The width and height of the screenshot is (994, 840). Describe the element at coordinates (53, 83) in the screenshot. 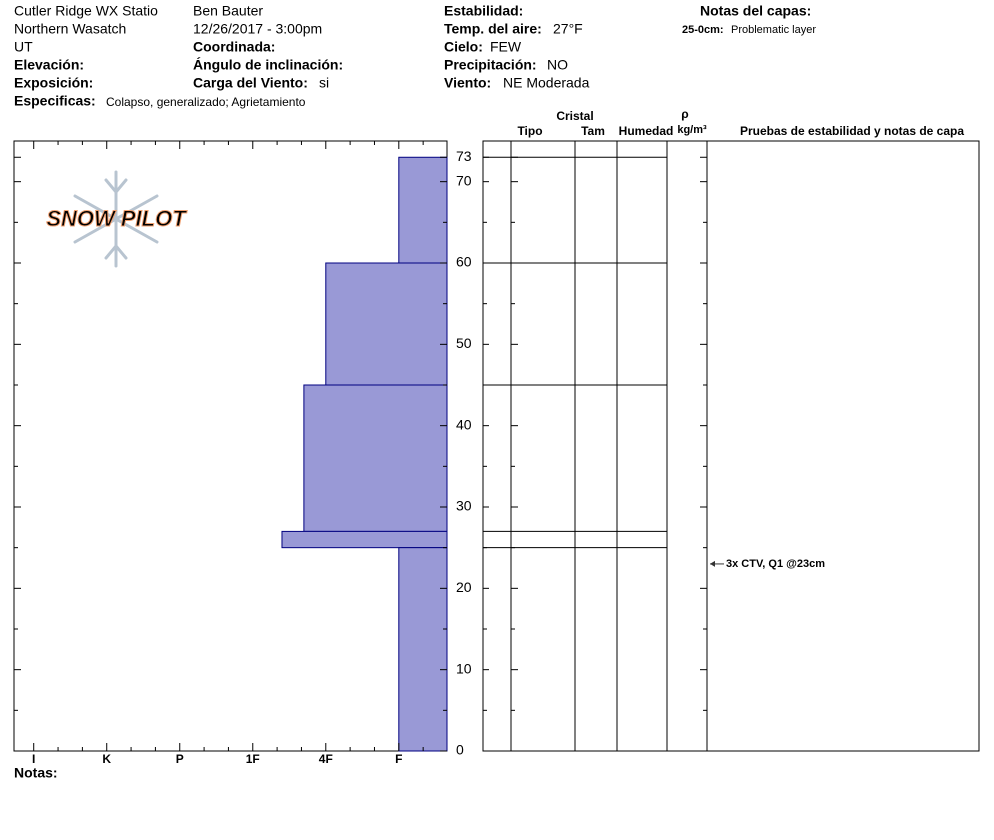

I see `label: Exposición:` at that location.